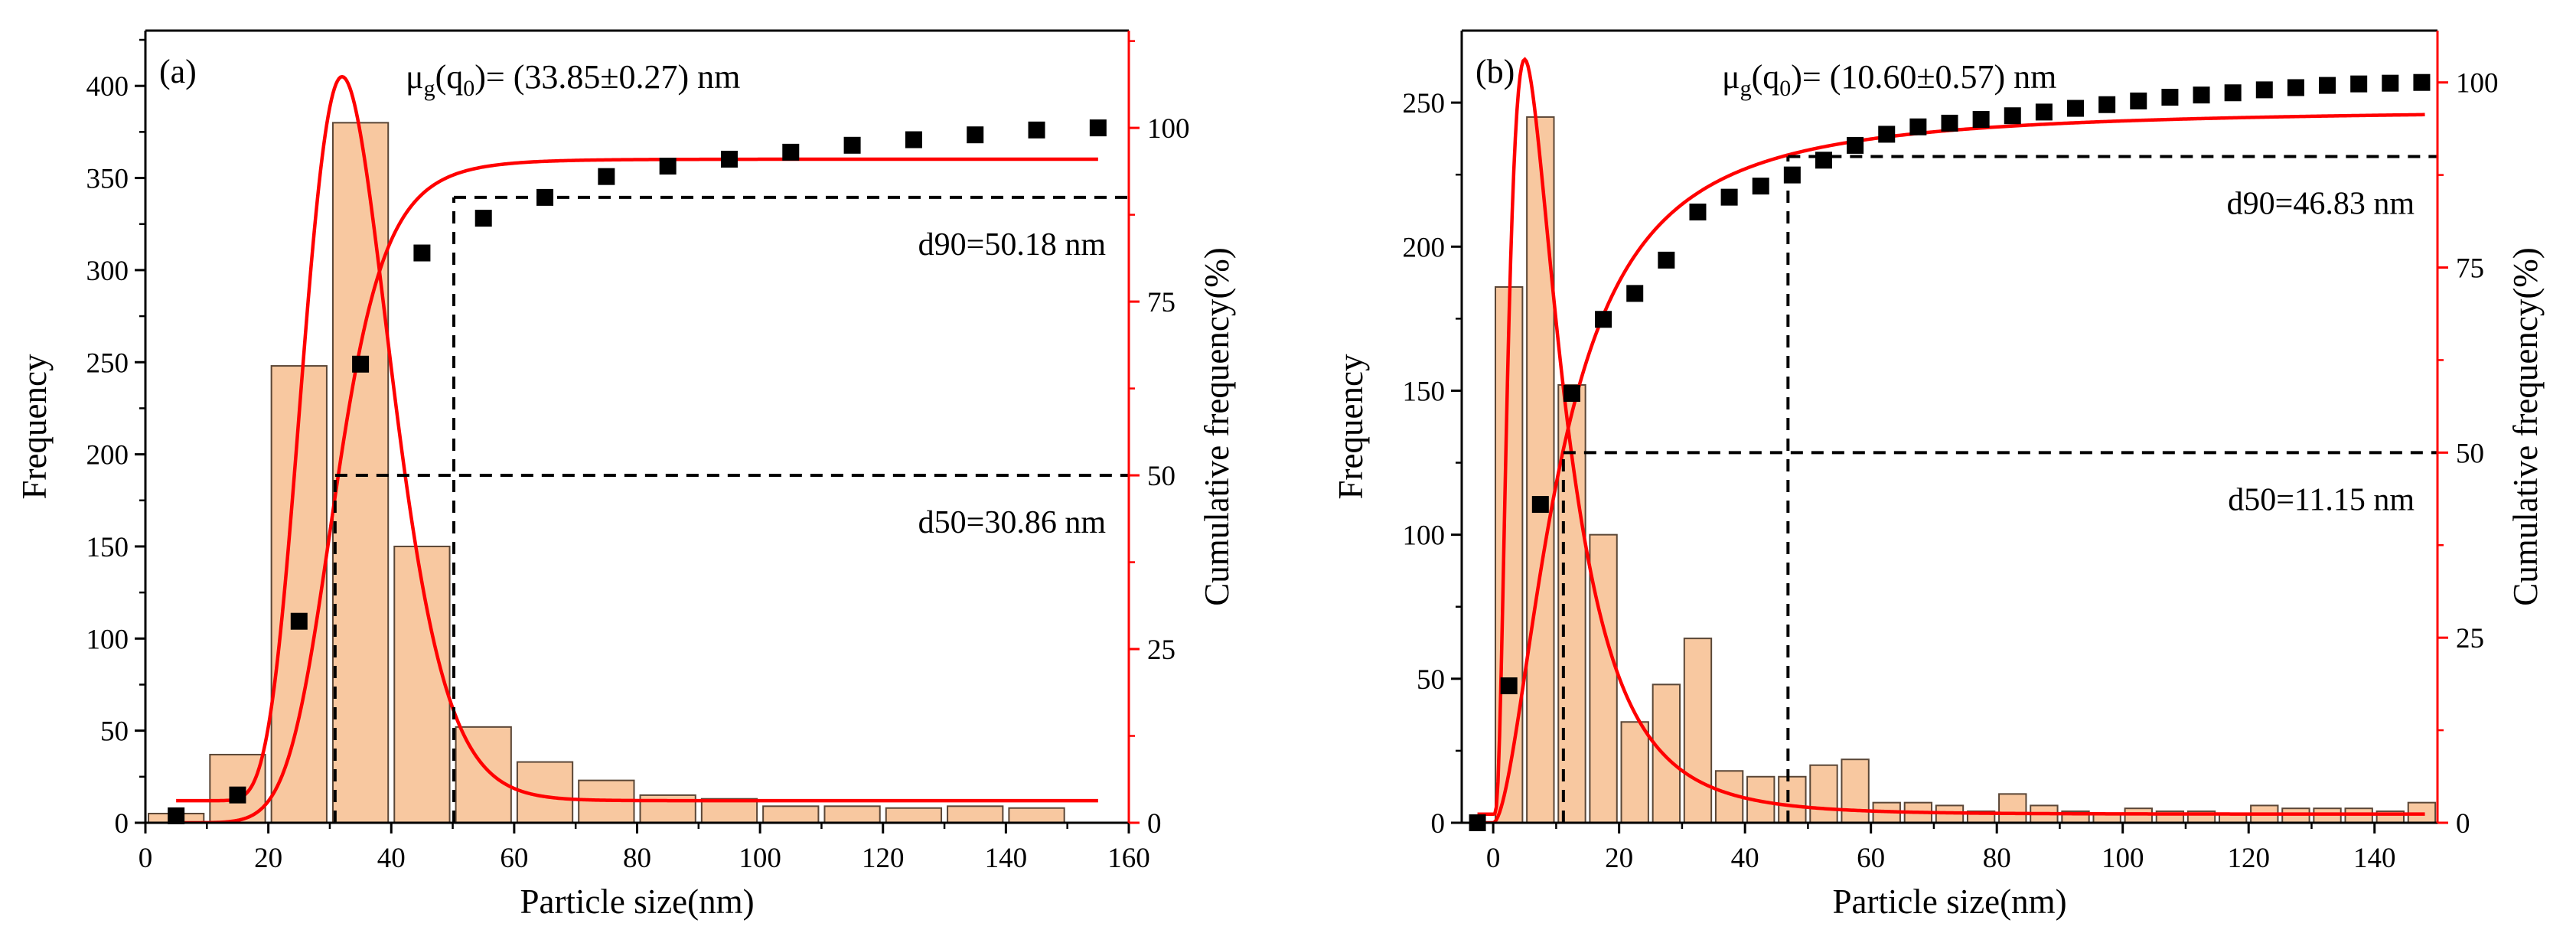 The height and width of the screenshot is (946, 2576). Describe the element at coordinates (1745, 858) in the screenshot. I see `x-tick-label: 40` at that location.